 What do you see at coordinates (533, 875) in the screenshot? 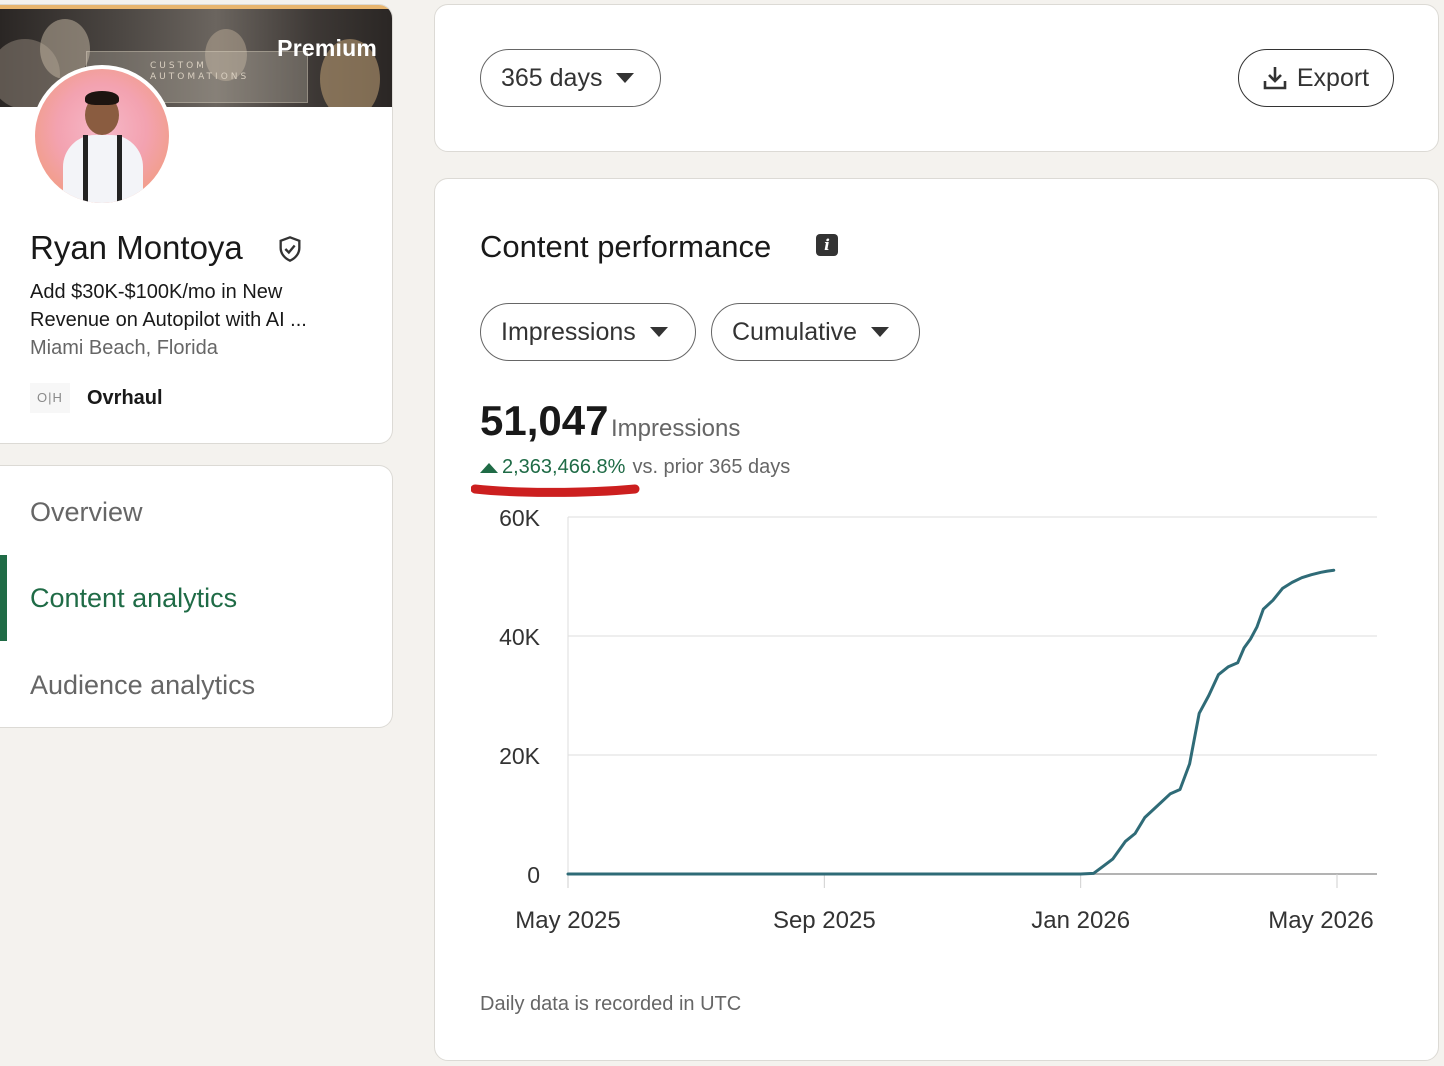
I see `y-tick-label: 0` at bounding box center [533, 875].